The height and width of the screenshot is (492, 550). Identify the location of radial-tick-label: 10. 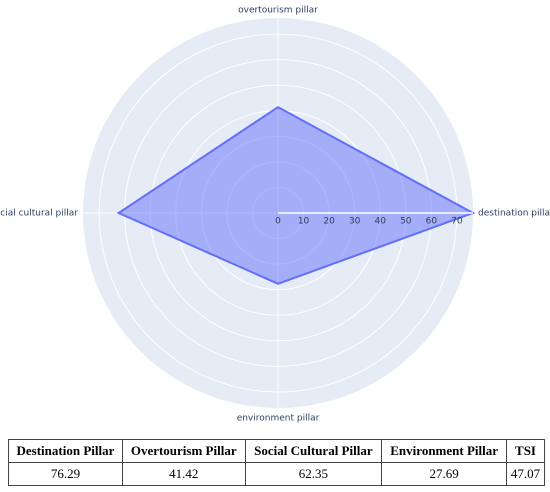
(304, 222).